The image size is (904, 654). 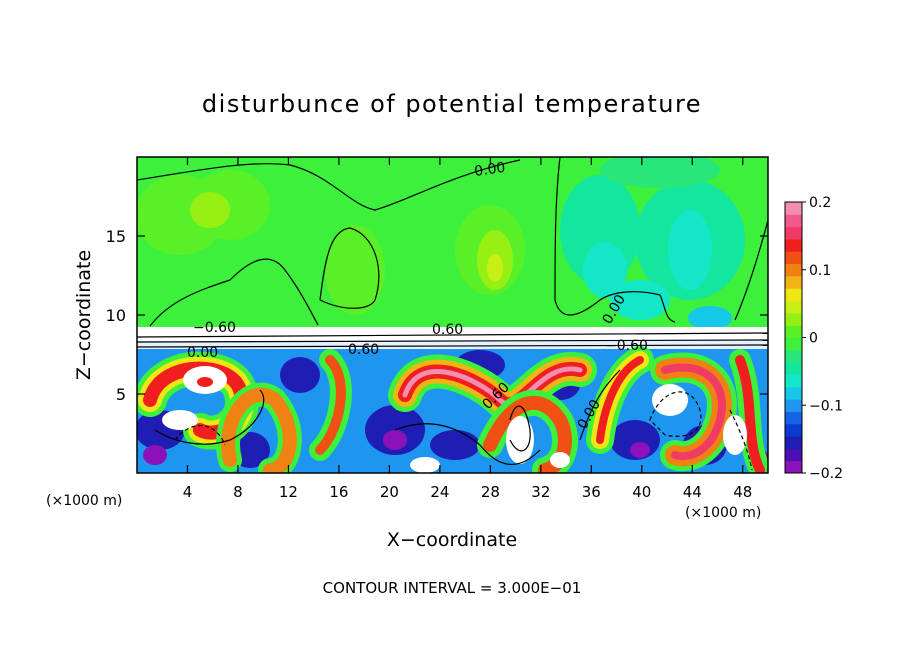 I want to click on y-tick-label: 10, so click(x=116, y=315).